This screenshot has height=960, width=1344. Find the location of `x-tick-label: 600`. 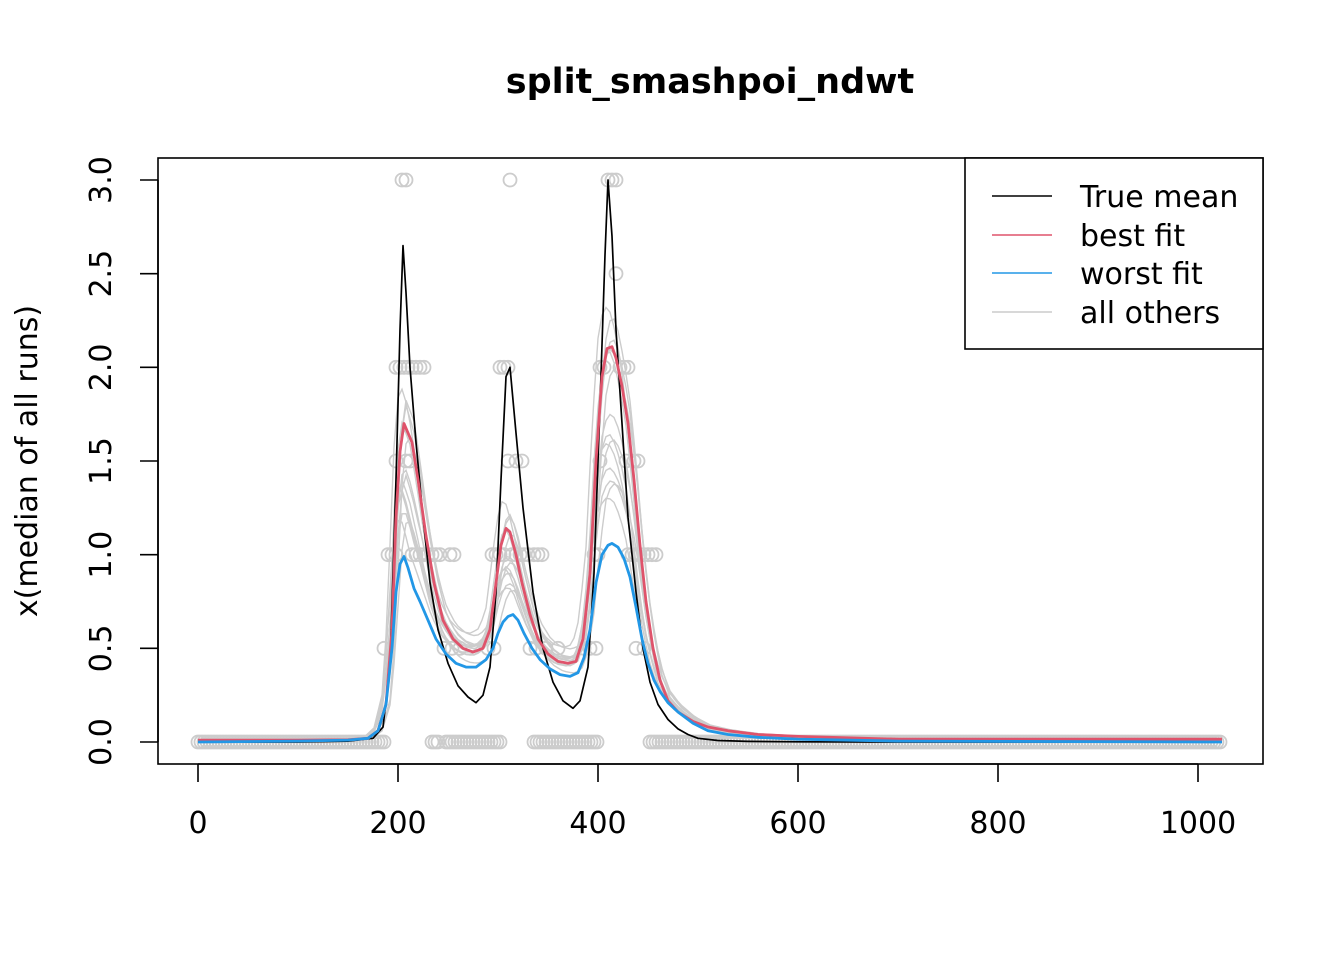

x-tick-label: 600 is located at coordinates (797, 823).